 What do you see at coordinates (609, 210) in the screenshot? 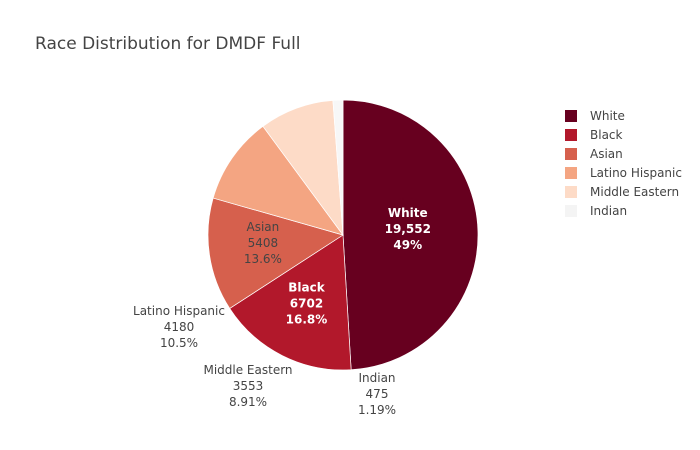
I see `legend-label: Indian` at bounding box center [609, 210].